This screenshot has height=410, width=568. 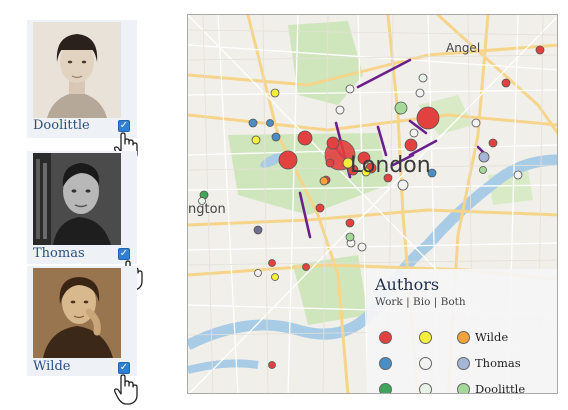 What do you see at coordinates (498, 363) in the screenshot?
I see `legend-label-thomas: Thomas` at bounding box center [498, 363].